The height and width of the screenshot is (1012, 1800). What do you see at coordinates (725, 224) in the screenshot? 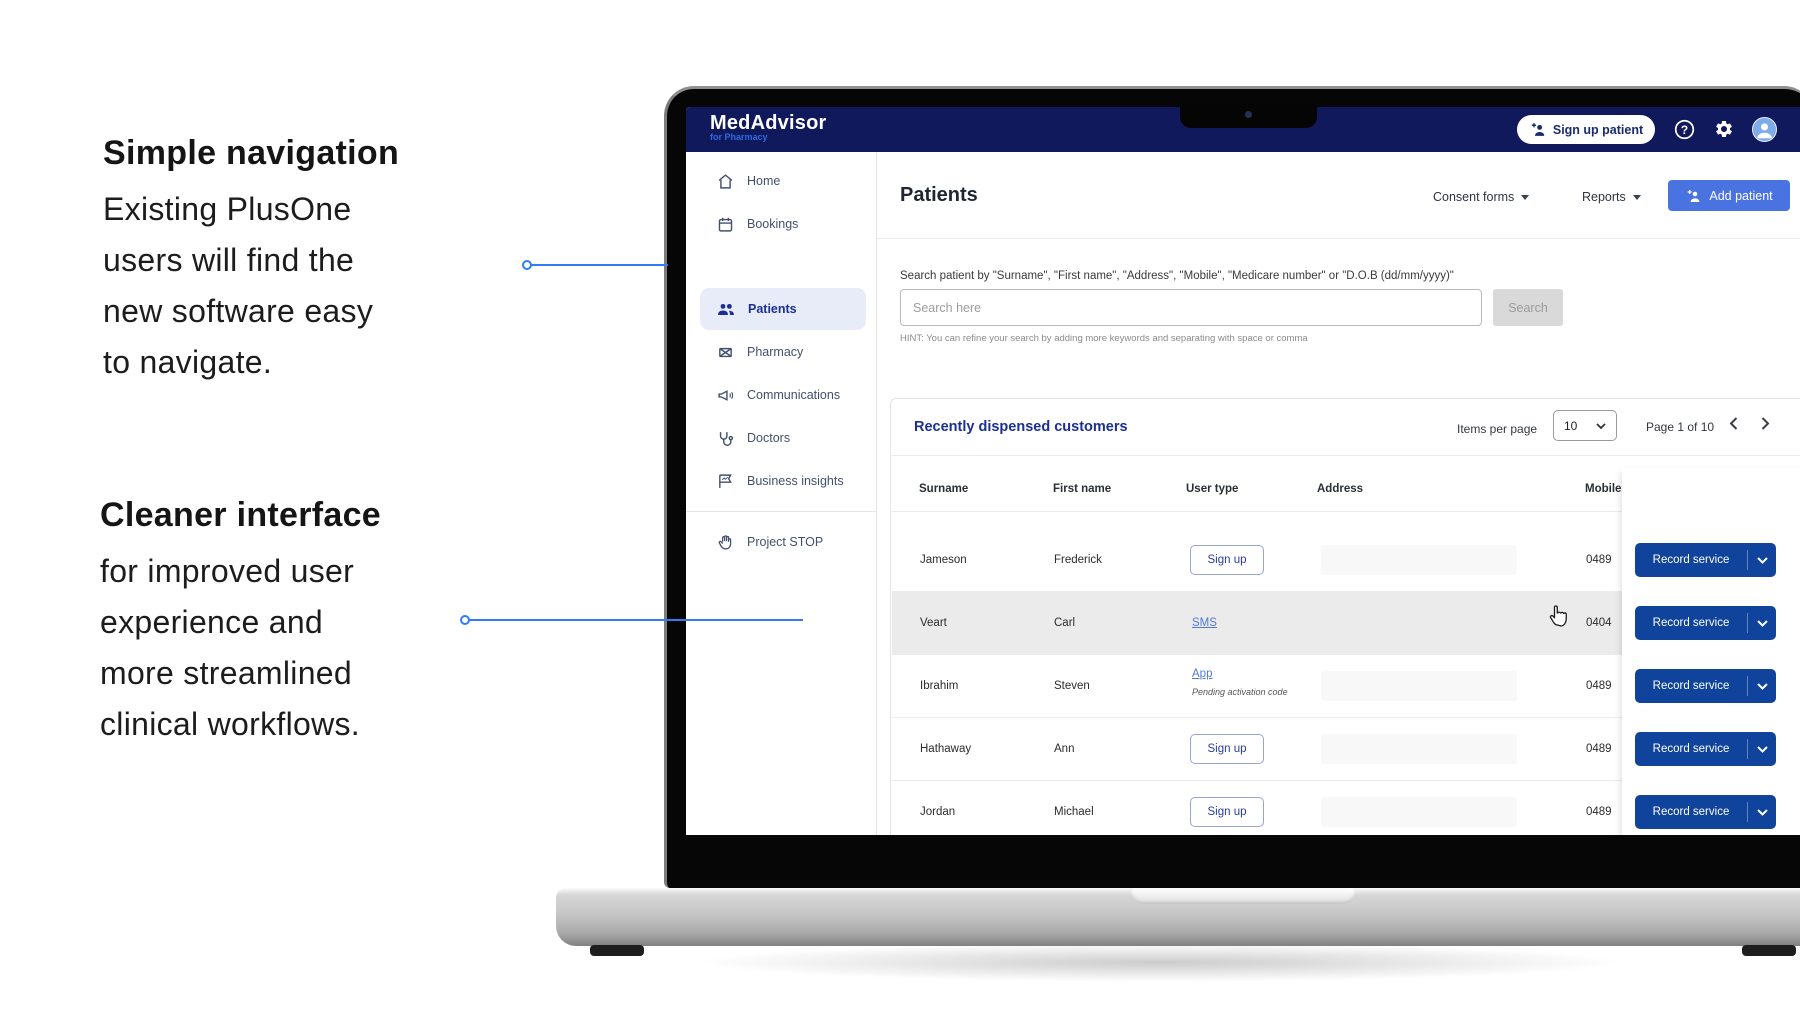
I see `calendar-icon` at bounding box center [725, 224].